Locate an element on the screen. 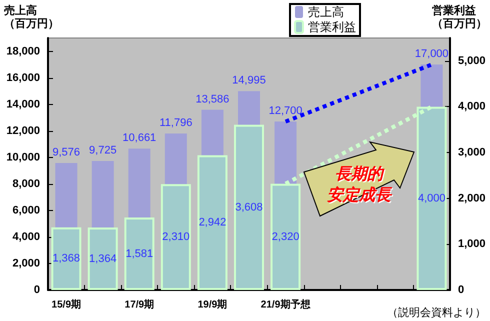 Image resolution: width=490 pixels, height=321 pixels. y-tick-label: 4,000 is located at coordinates (26, 236).